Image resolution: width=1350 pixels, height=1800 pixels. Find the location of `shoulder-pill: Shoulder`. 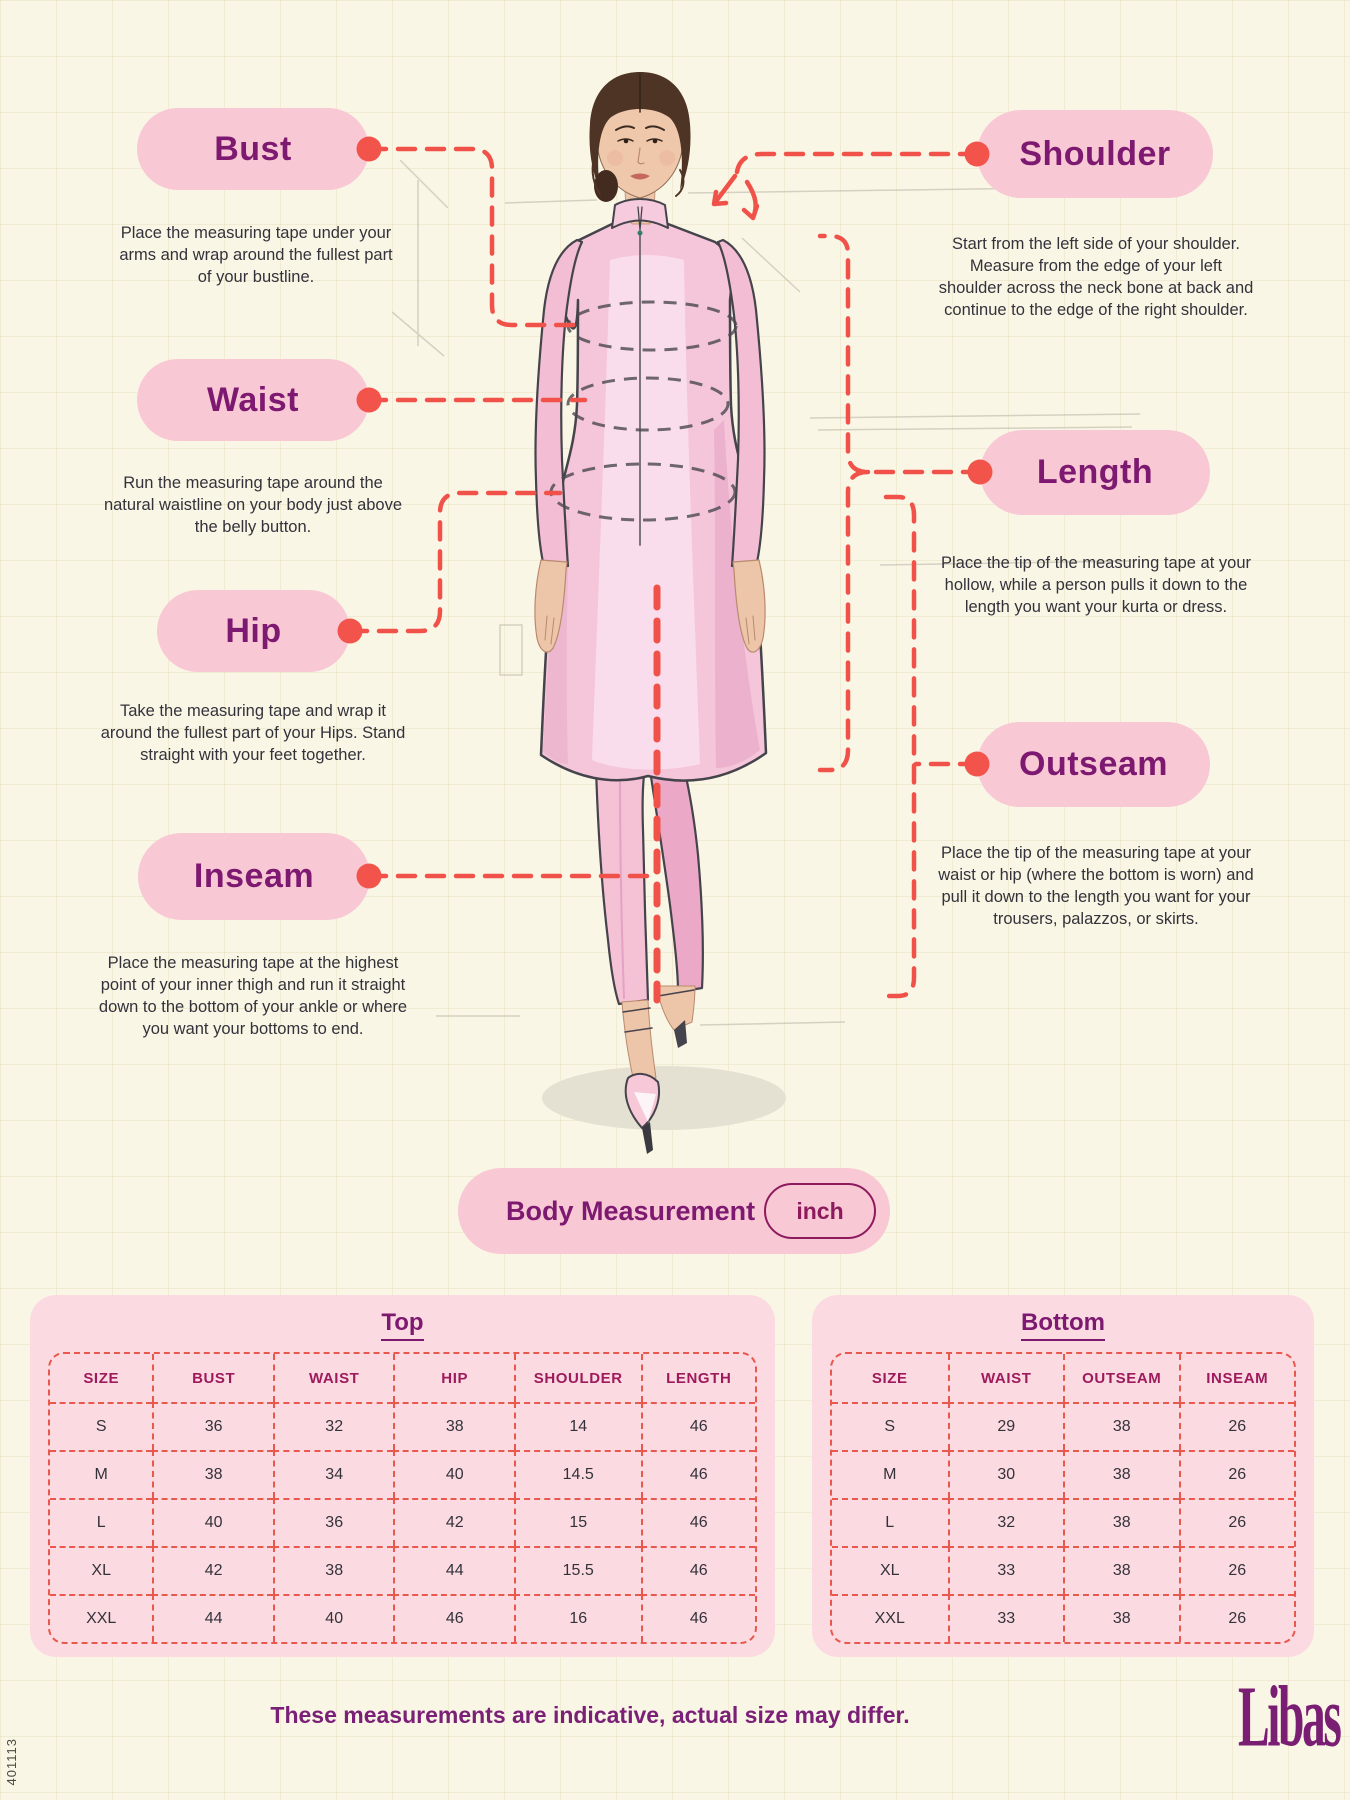

shoulder-pill: Shoulder is located at coordinates (1095, 154).